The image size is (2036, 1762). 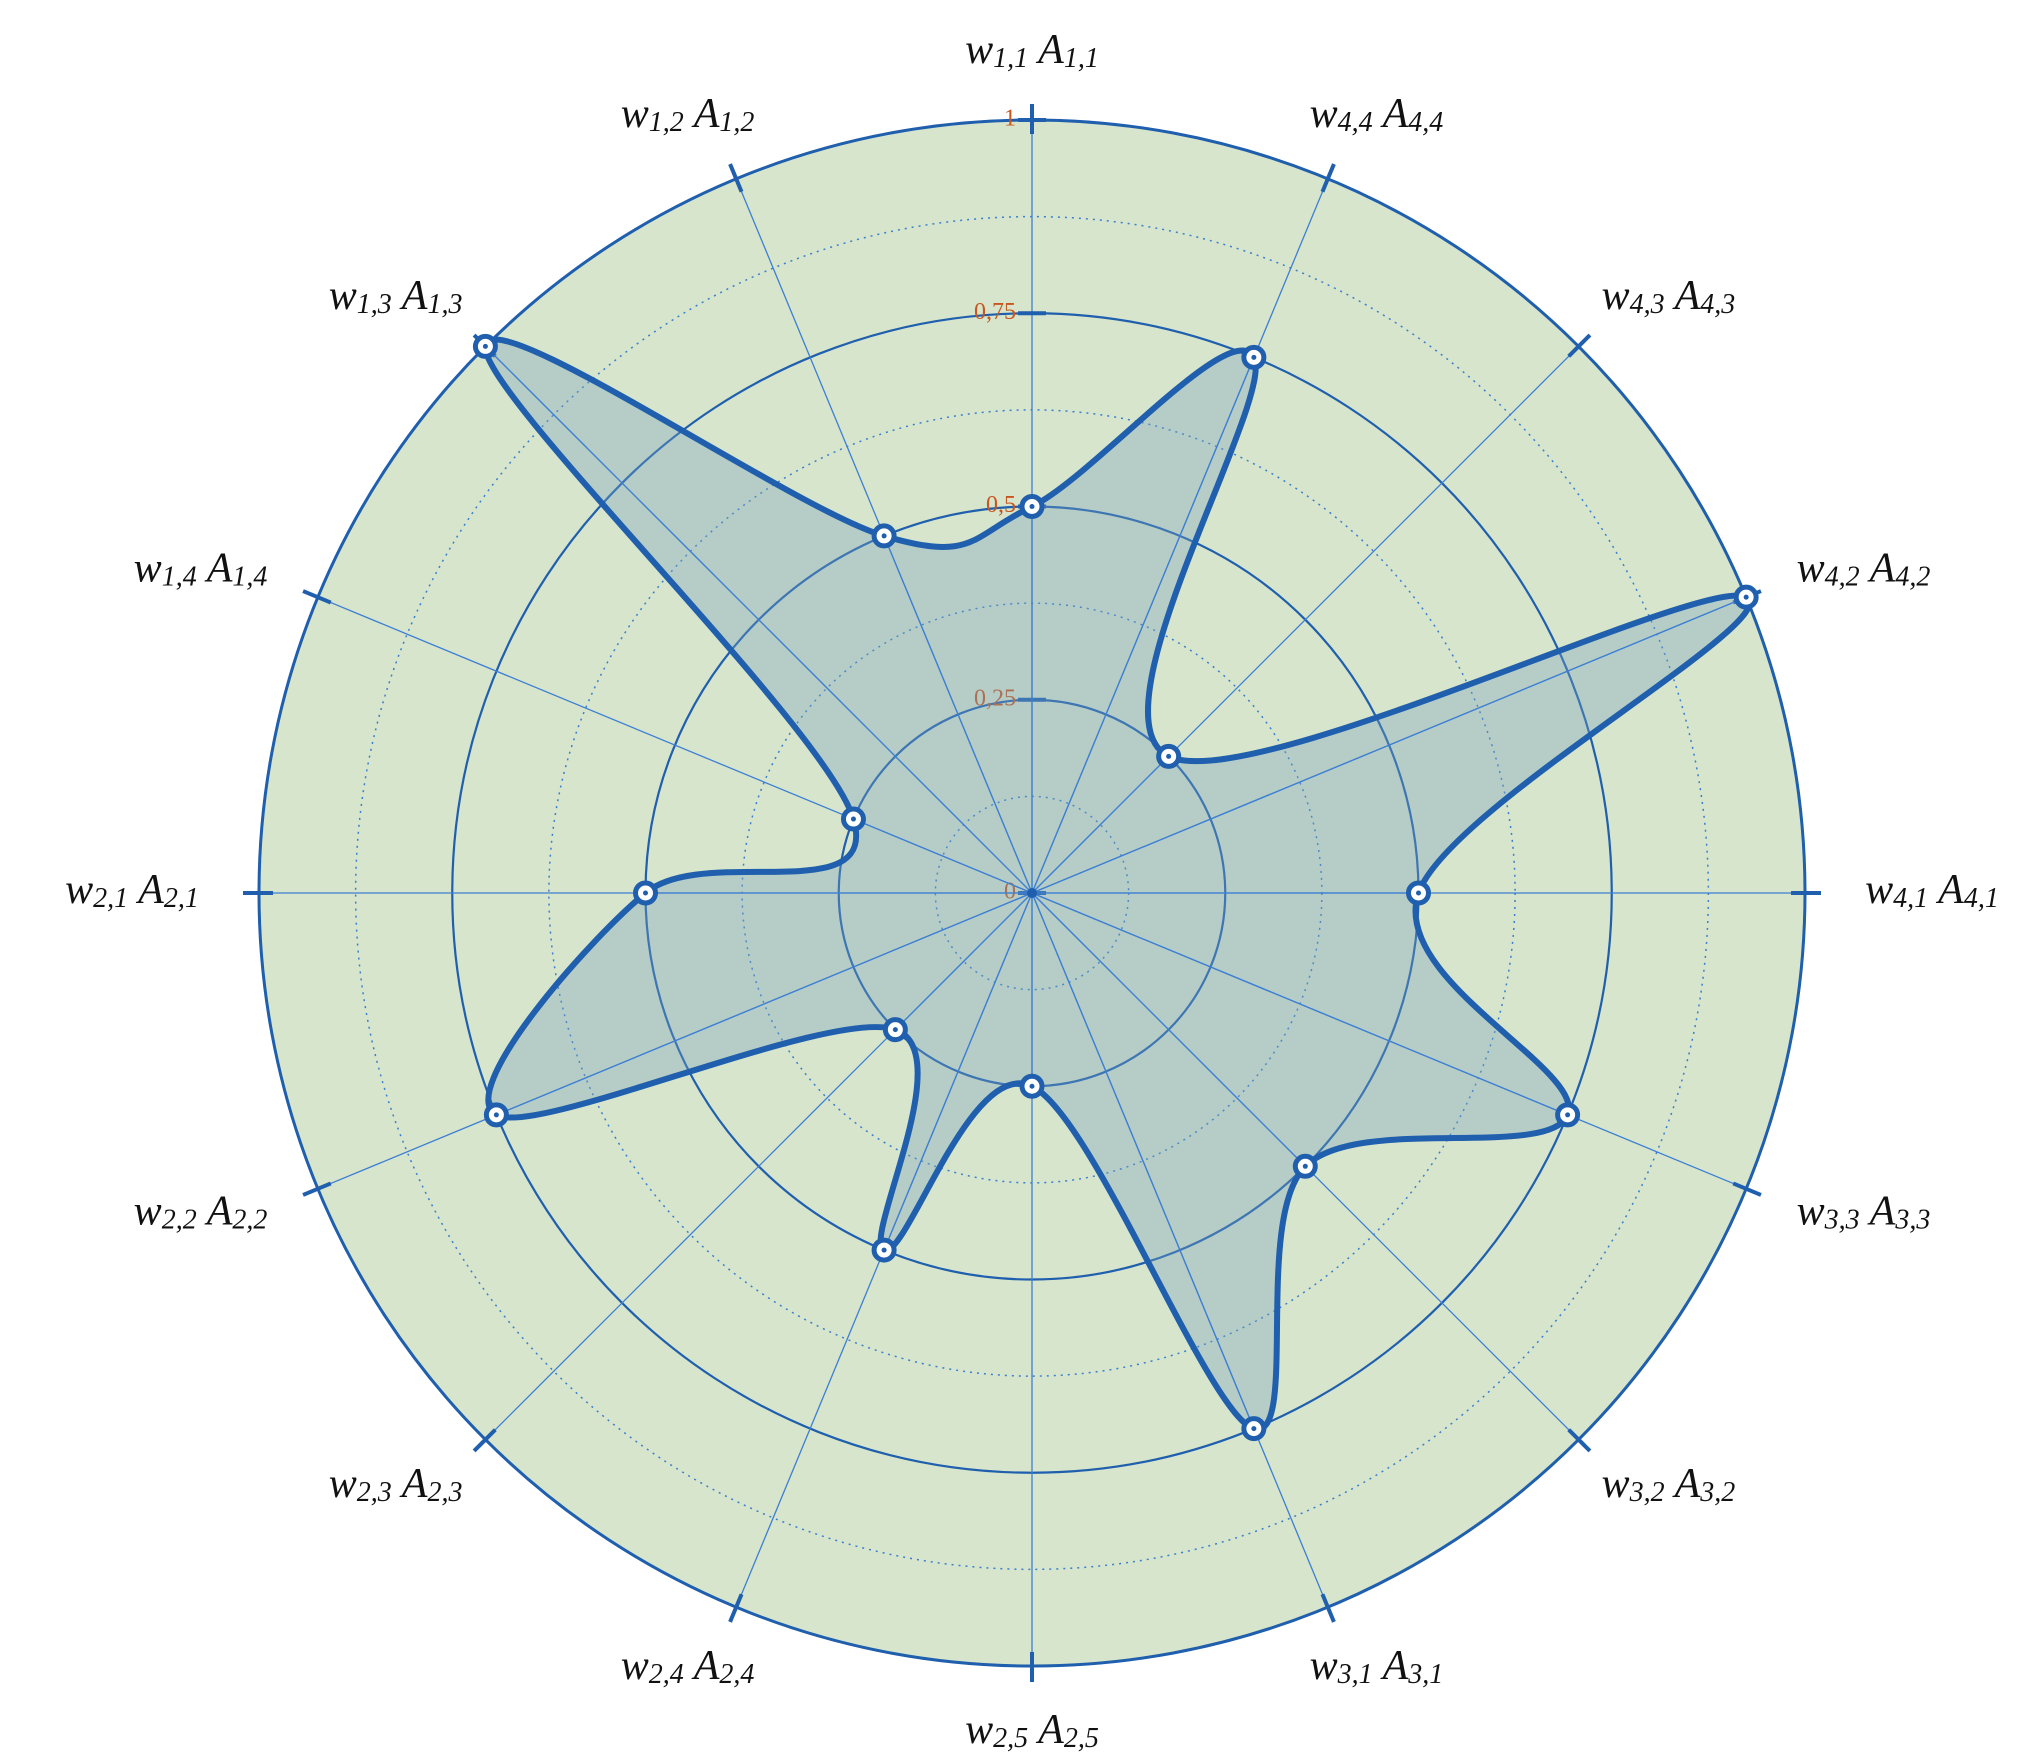 I want to click on y-tick-label: 1, so click(x=1010, y=119).